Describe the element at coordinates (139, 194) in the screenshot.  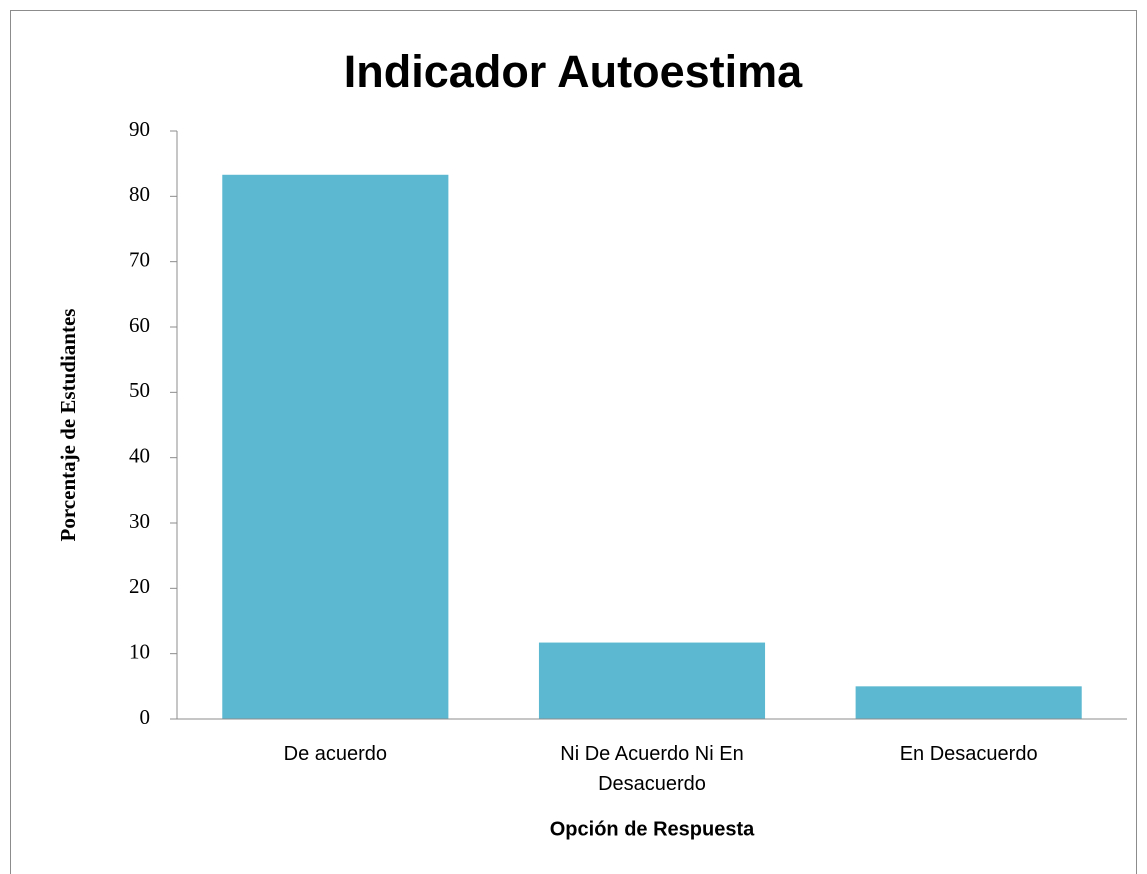
I see `y-tick-label: 80` at that location.